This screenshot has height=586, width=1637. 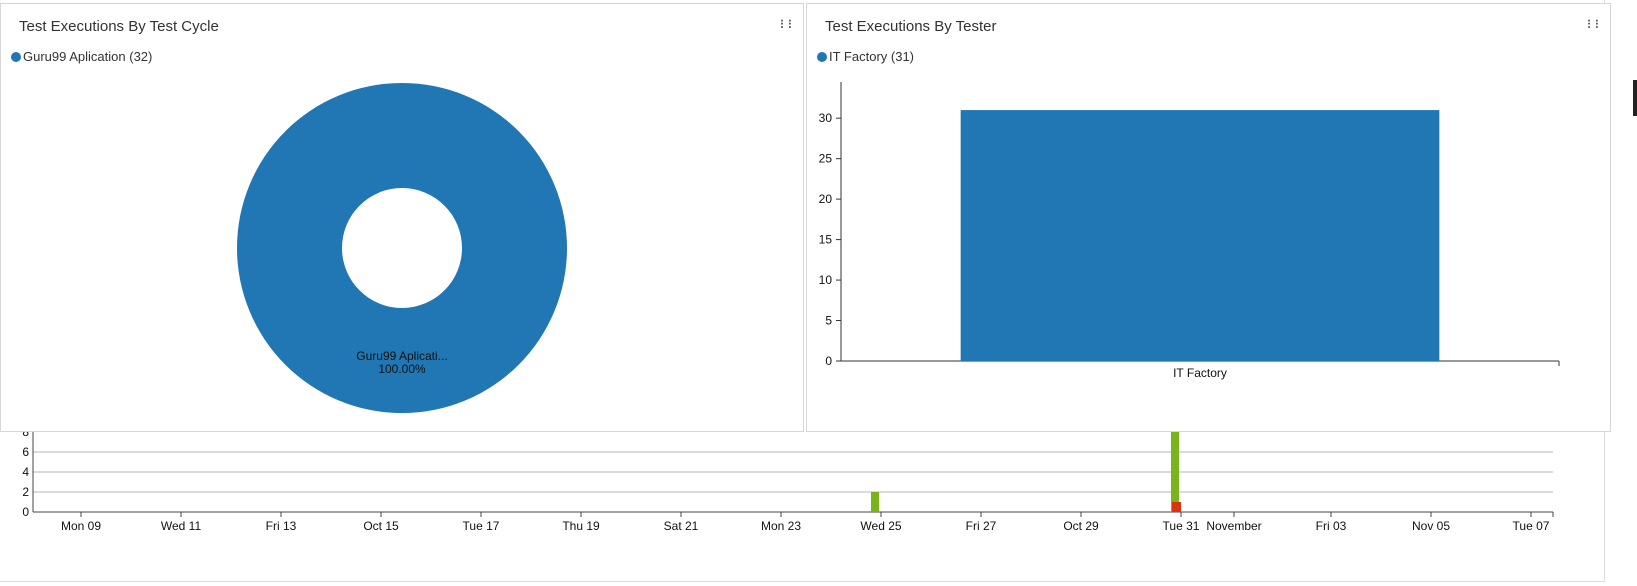 I want to click on legend: IT Factory (31), so click(x=865, y=56).